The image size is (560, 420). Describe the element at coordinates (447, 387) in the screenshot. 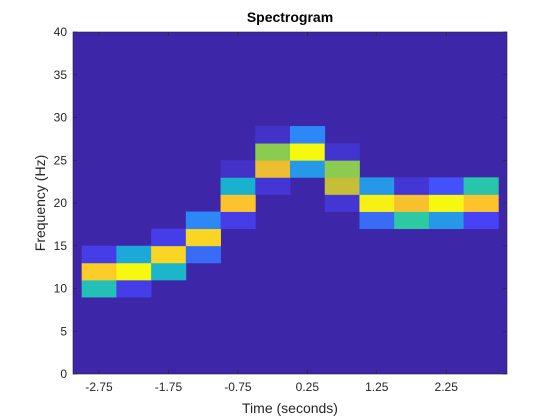

I see `x-tick-label: 2.25` at that location.